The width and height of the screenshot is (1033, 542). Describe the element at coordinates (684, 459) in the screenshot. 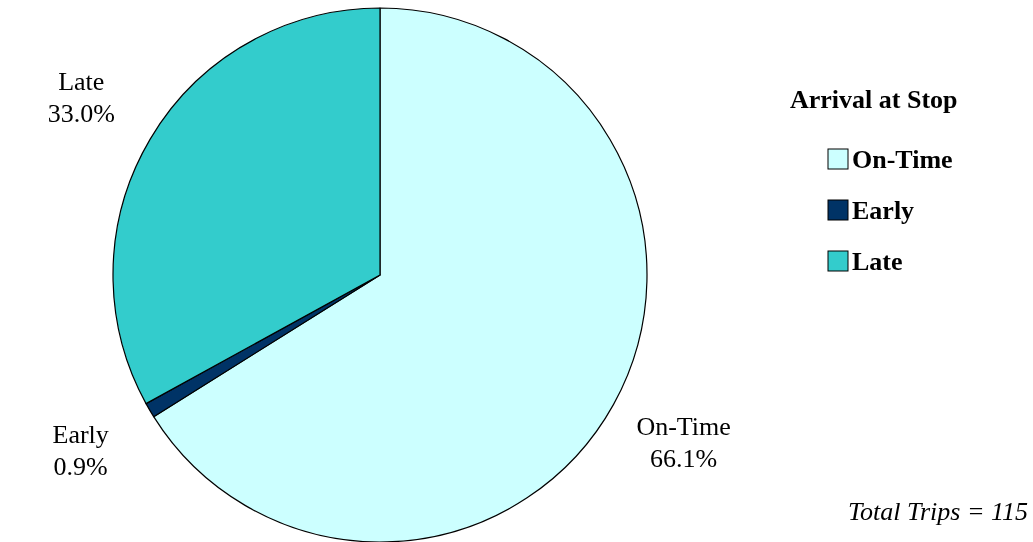

I see `data-label: 66.1%` at that location.